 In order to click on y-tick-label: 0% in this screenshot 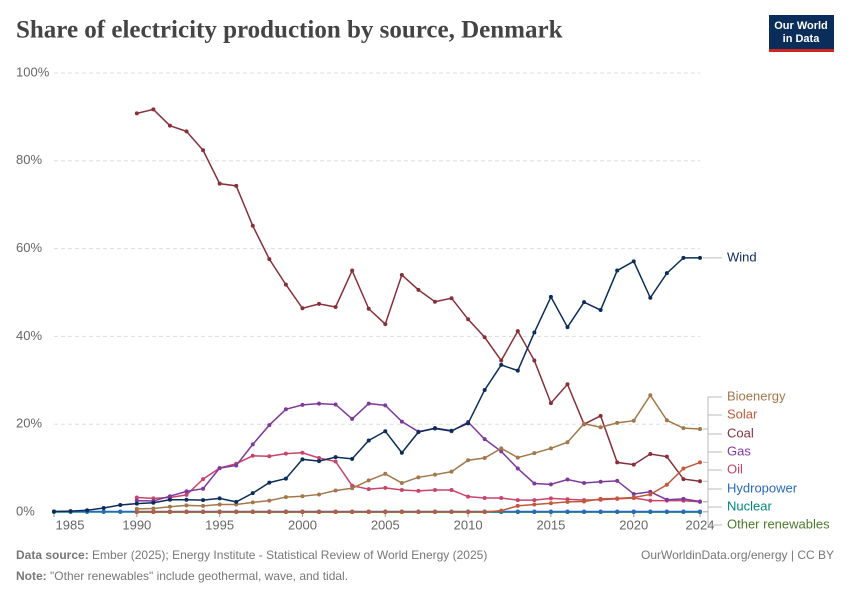, I will do `click(25, 510)`.